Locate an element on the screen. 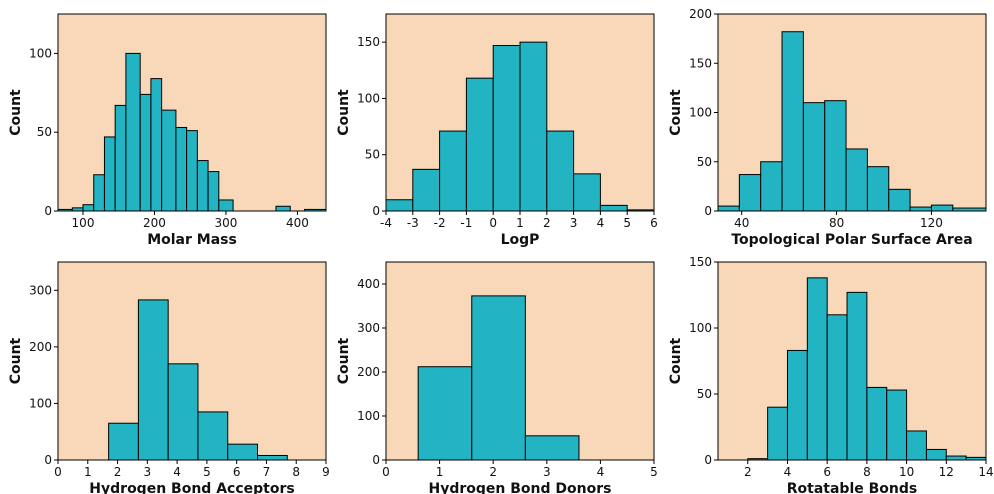 The height and width of the screenshot is (494, 994). x-axis-title: Rotatable Bonds is located at coordinates (852, 487).